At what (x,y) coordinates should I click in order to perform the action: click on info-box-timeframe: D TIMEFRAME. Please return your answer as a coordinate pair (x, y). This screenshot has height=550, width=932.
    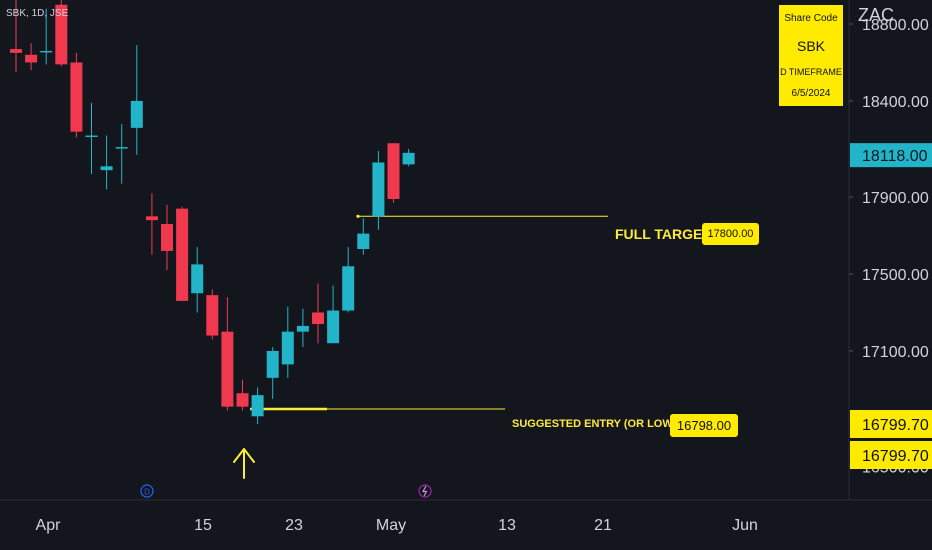
    Looking at the image, I should click on (811, 72).